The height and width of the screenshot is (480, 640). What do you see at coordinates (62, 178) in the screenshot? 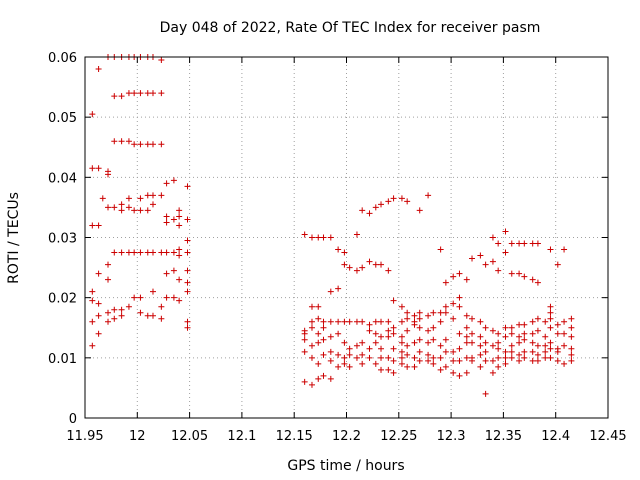
I see `y-tick-label: 0.04` at bounding box center [62, 178].